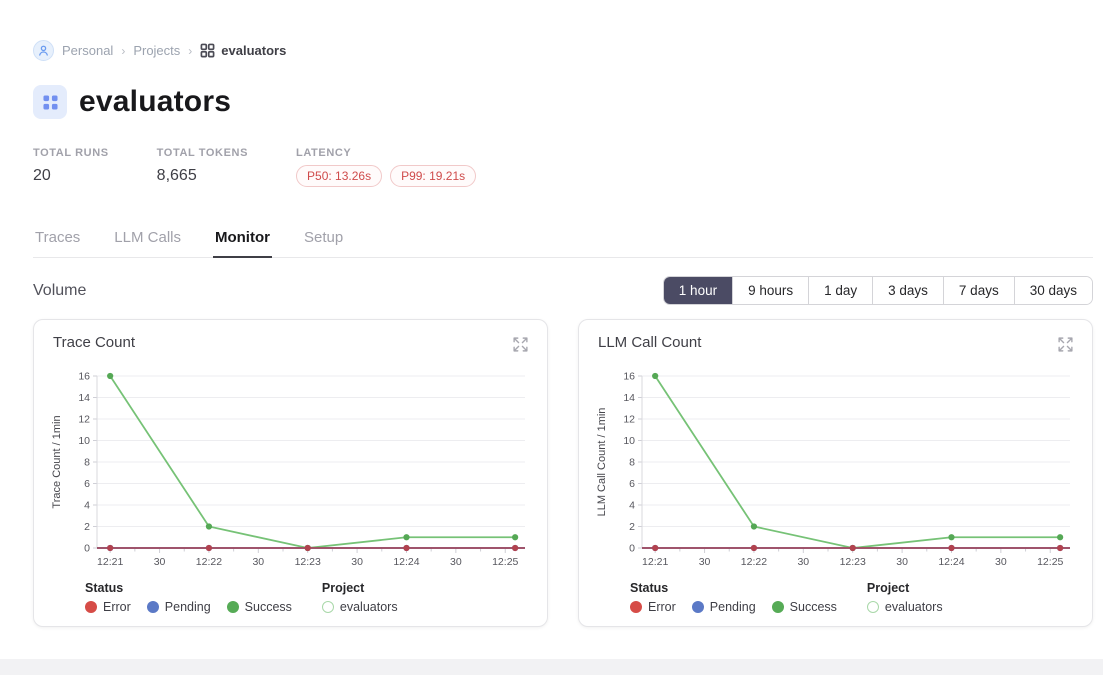 The image size is (1103, 675). I want to click on svg-text: 14, so click(84, 398).